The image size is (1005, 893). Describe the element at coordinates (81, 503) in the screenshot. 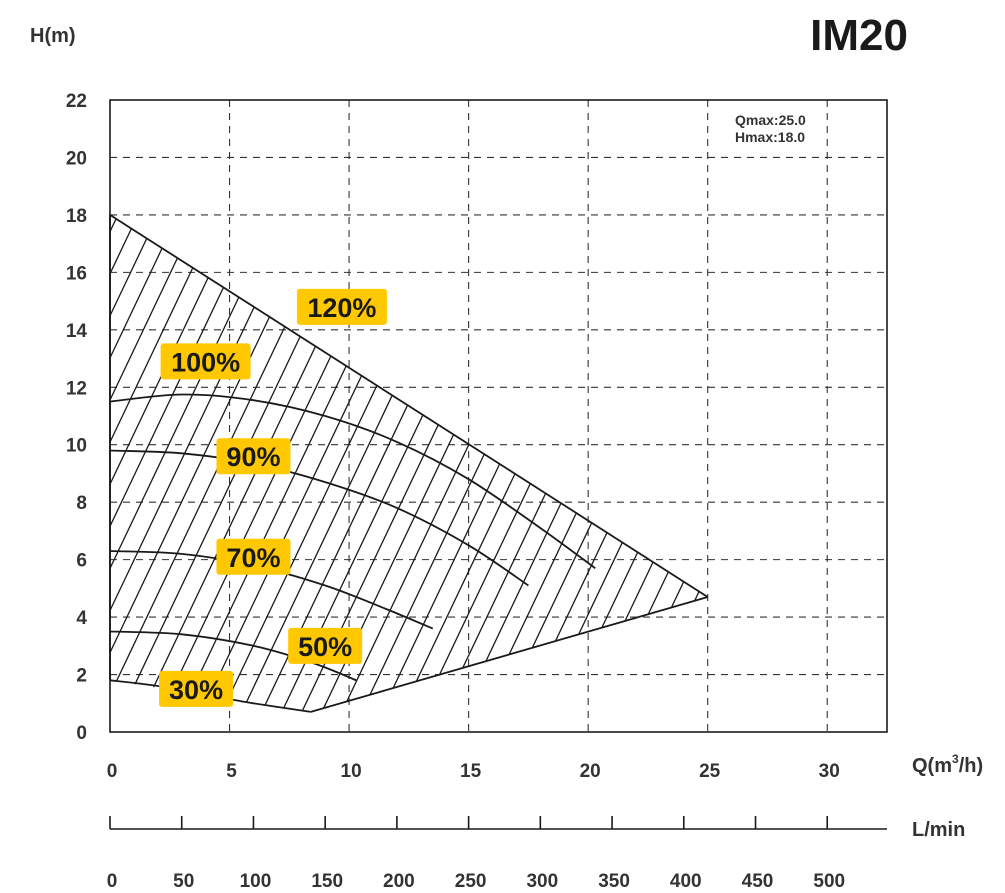

I see `y-tick-label: 8` at that location.